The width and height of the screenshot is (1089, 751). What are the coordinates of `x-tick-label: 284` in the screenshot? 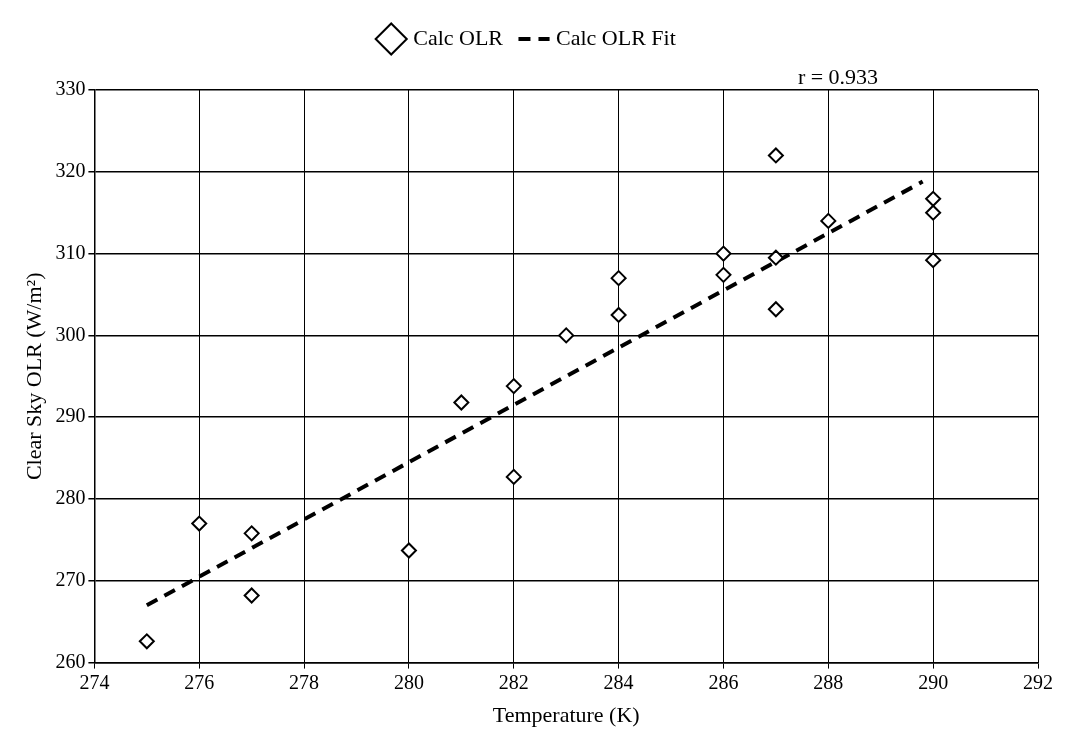 It's located at (618, 681).